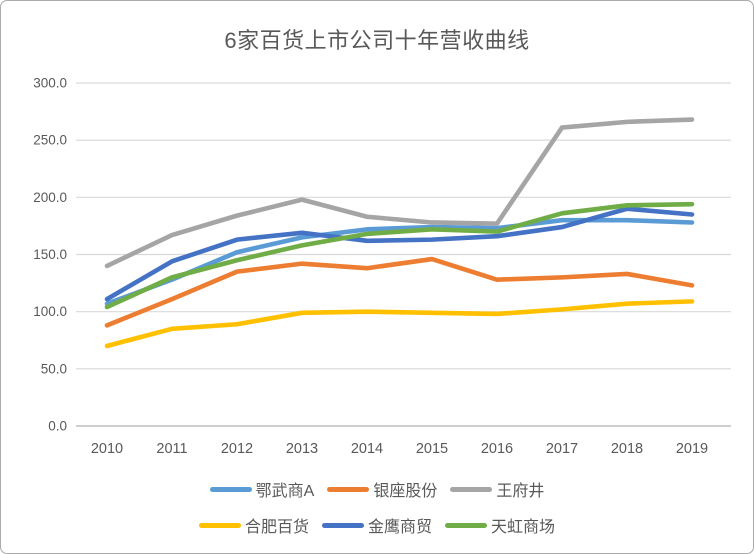  I want to click on legend-item-ewushang-a: 鄂武商A, so click(262, 489).